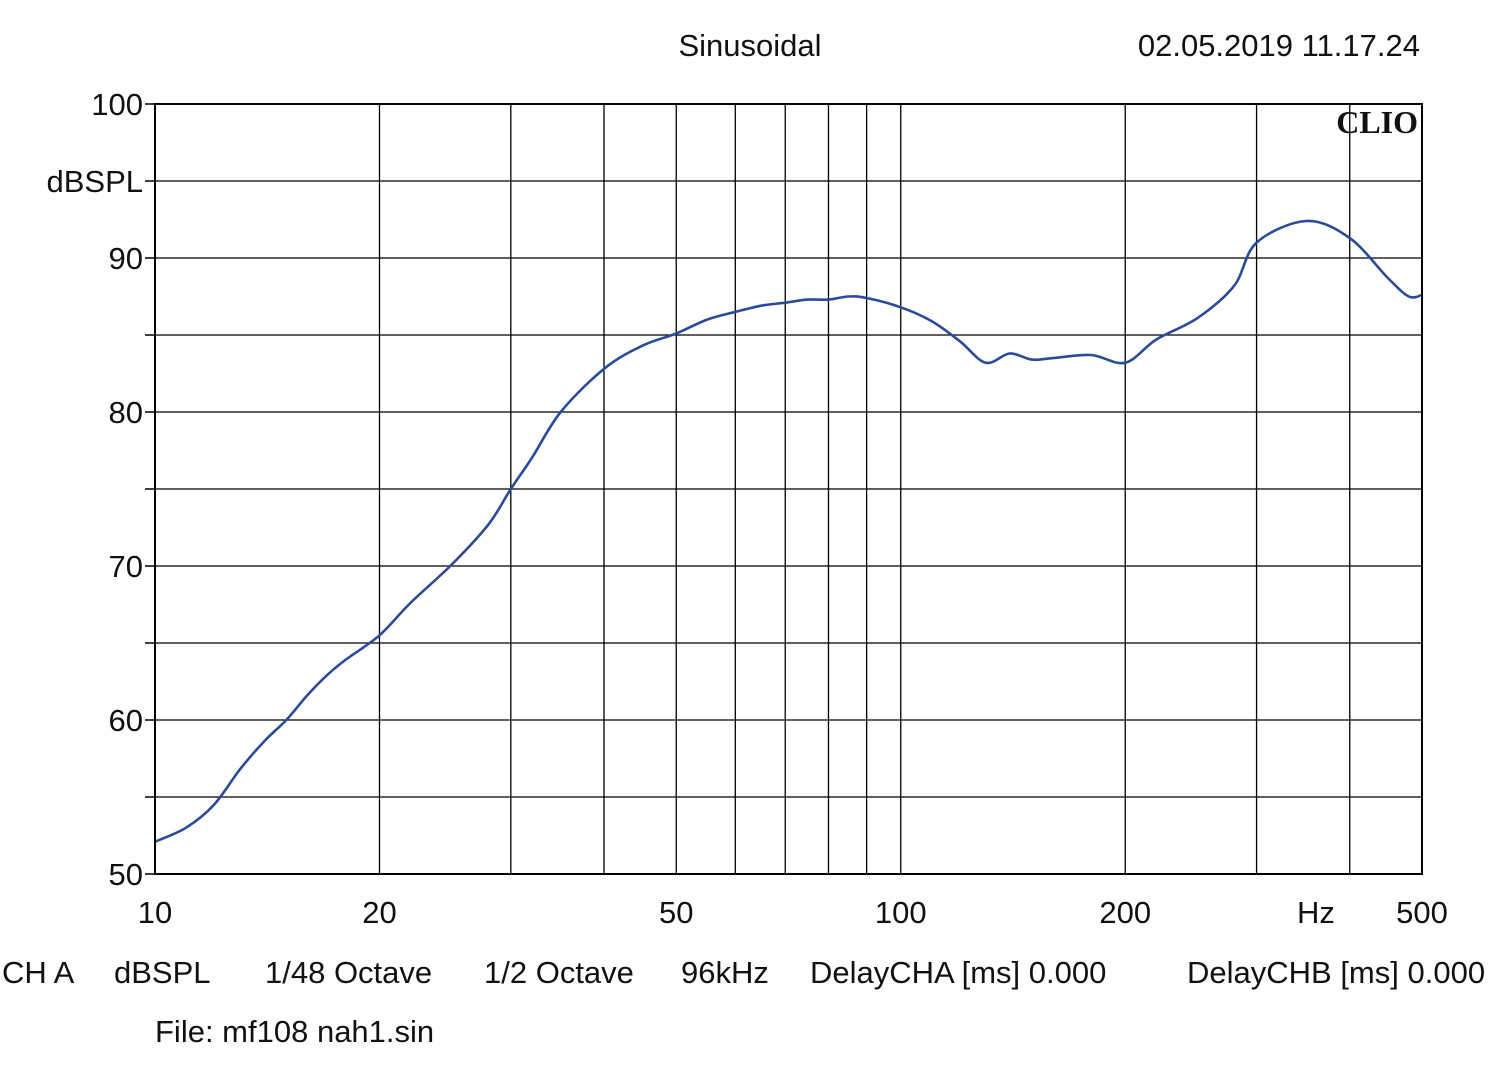 Image resolution: width=1500 pixels, height=1074 pixels. I want to click on brand-logo: CLIO, so click(1377, 122).